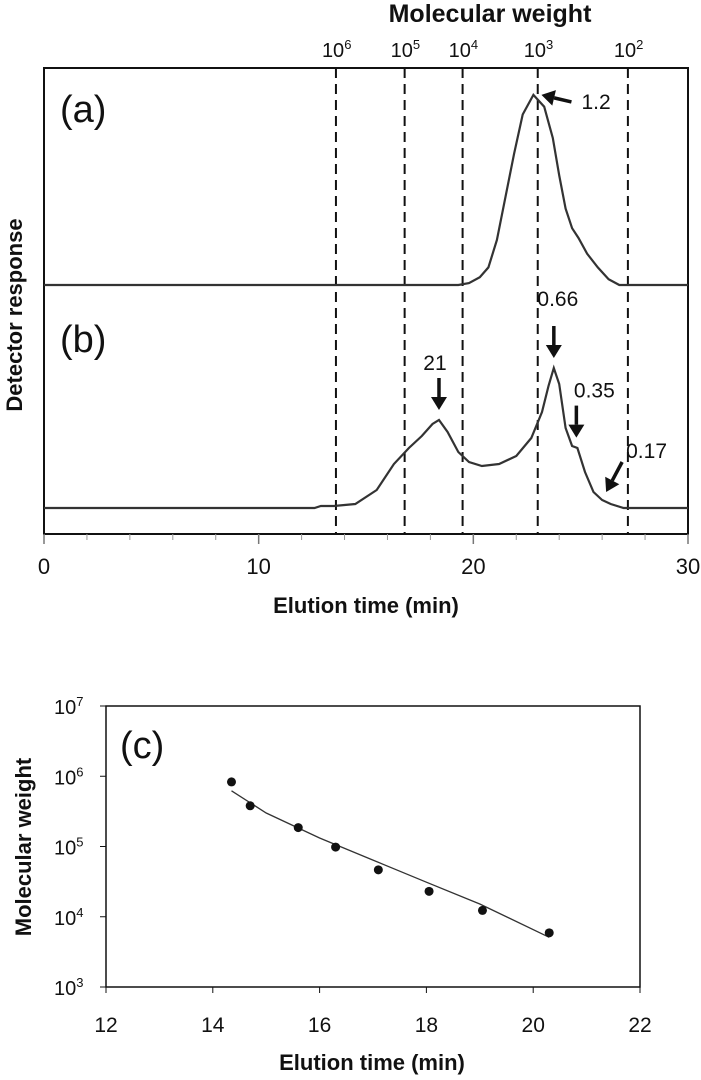 Image resolution: width=701 pixels, height=1080 pixels. I want to click on panel-label-b: (b), so click(83, 340).